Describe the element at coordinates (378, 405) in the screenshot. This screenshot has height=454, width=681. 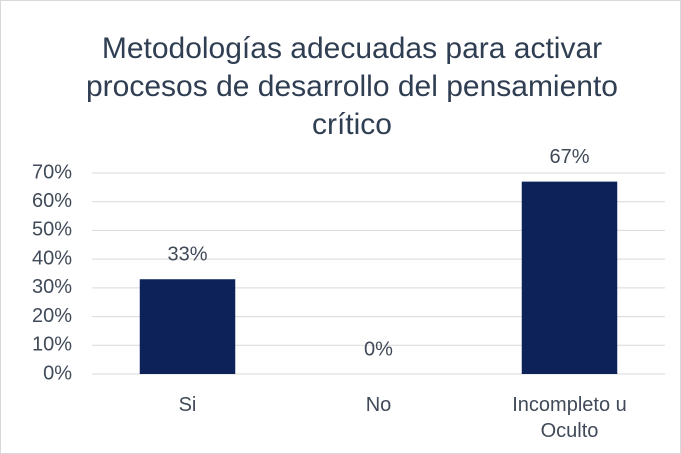
I see `x-tick-label: No` at that location.